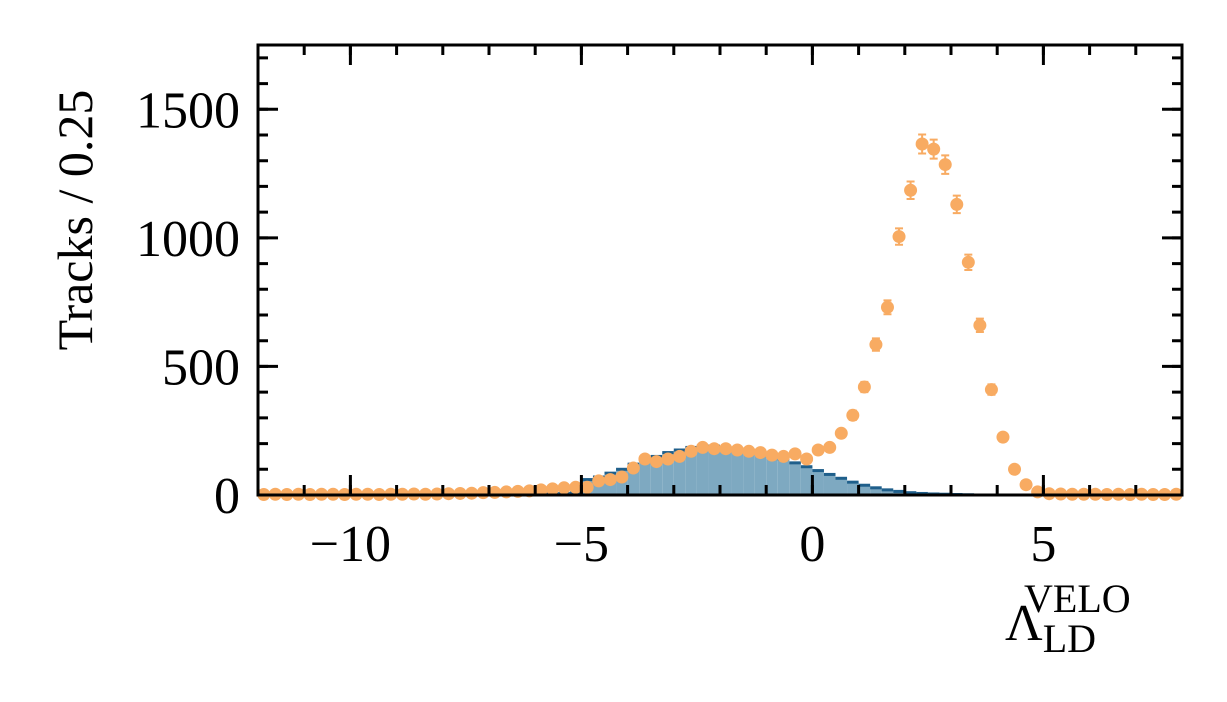 This screenshot has width=1227, height=702. I want to click on x-label-base: Λ, so click(1024, 623).